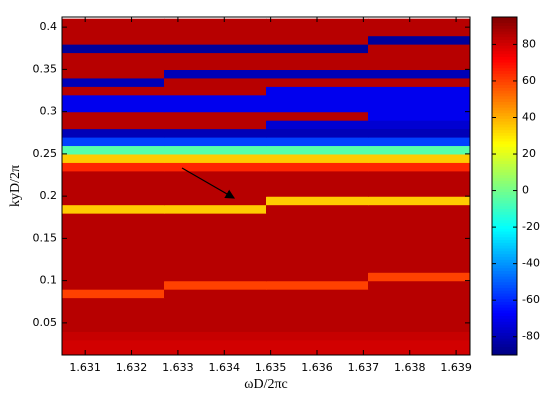 The image size is (552, 400). Describe the element at coordinates (45, 68) in the screenshot. I see `y-tick-label: 0.35` at that location.